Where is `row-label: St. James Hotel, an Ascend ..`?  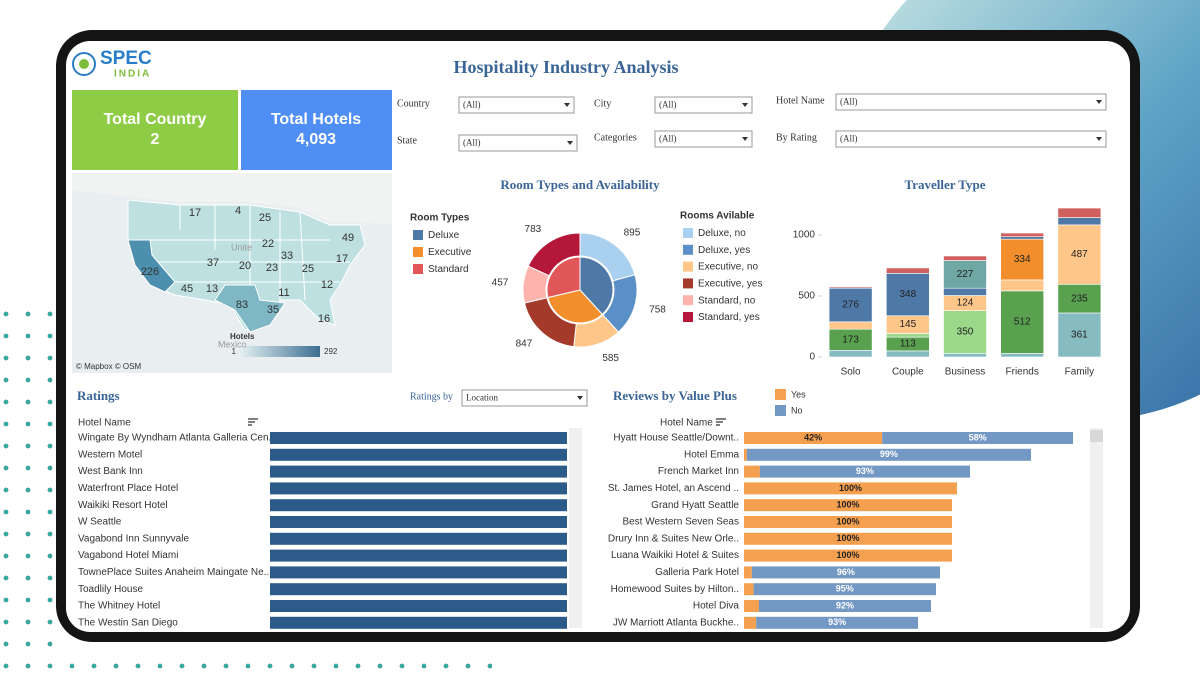 row-label: St. James Hotel, an Ascend .. is located at coordinates (673, 488).